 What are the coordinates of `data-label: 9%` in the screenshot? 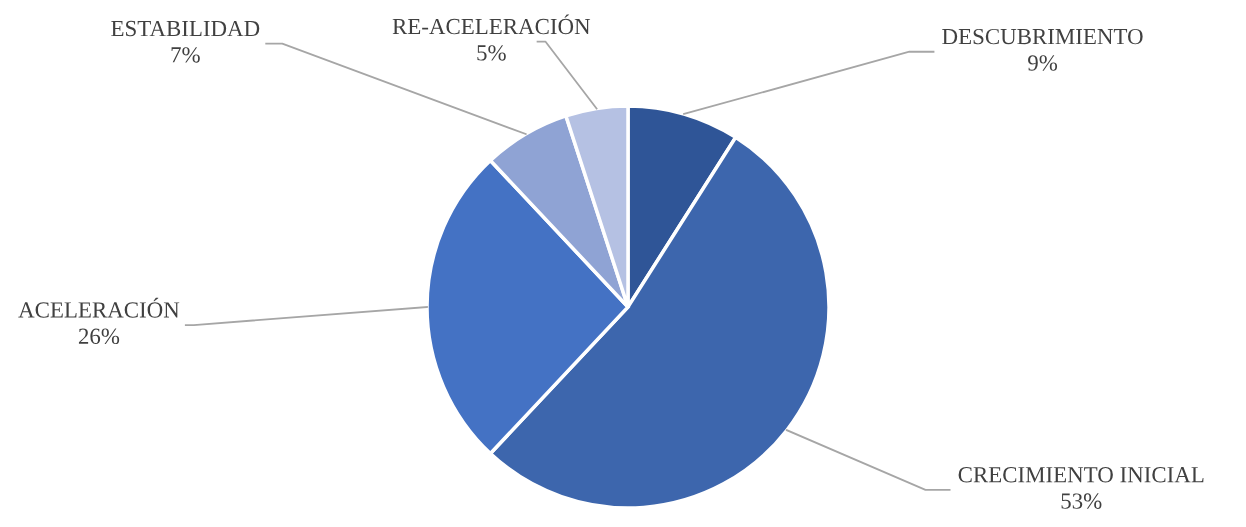 It's located at (1043, 63).